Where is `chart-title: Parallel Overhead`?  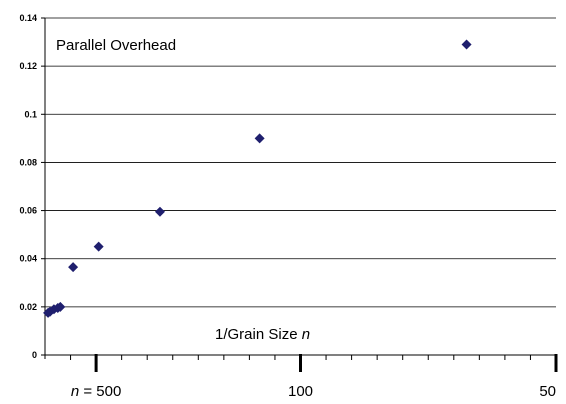
chart-title: Parallel Overhead is located at coordinates (116, 45).